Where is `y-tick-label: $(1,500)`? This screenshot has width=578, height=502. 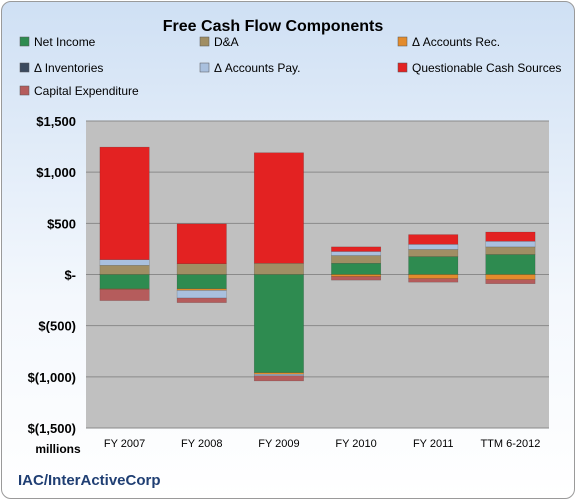 y-tick-label: $(1,500) is located at coordinates (52, 428).